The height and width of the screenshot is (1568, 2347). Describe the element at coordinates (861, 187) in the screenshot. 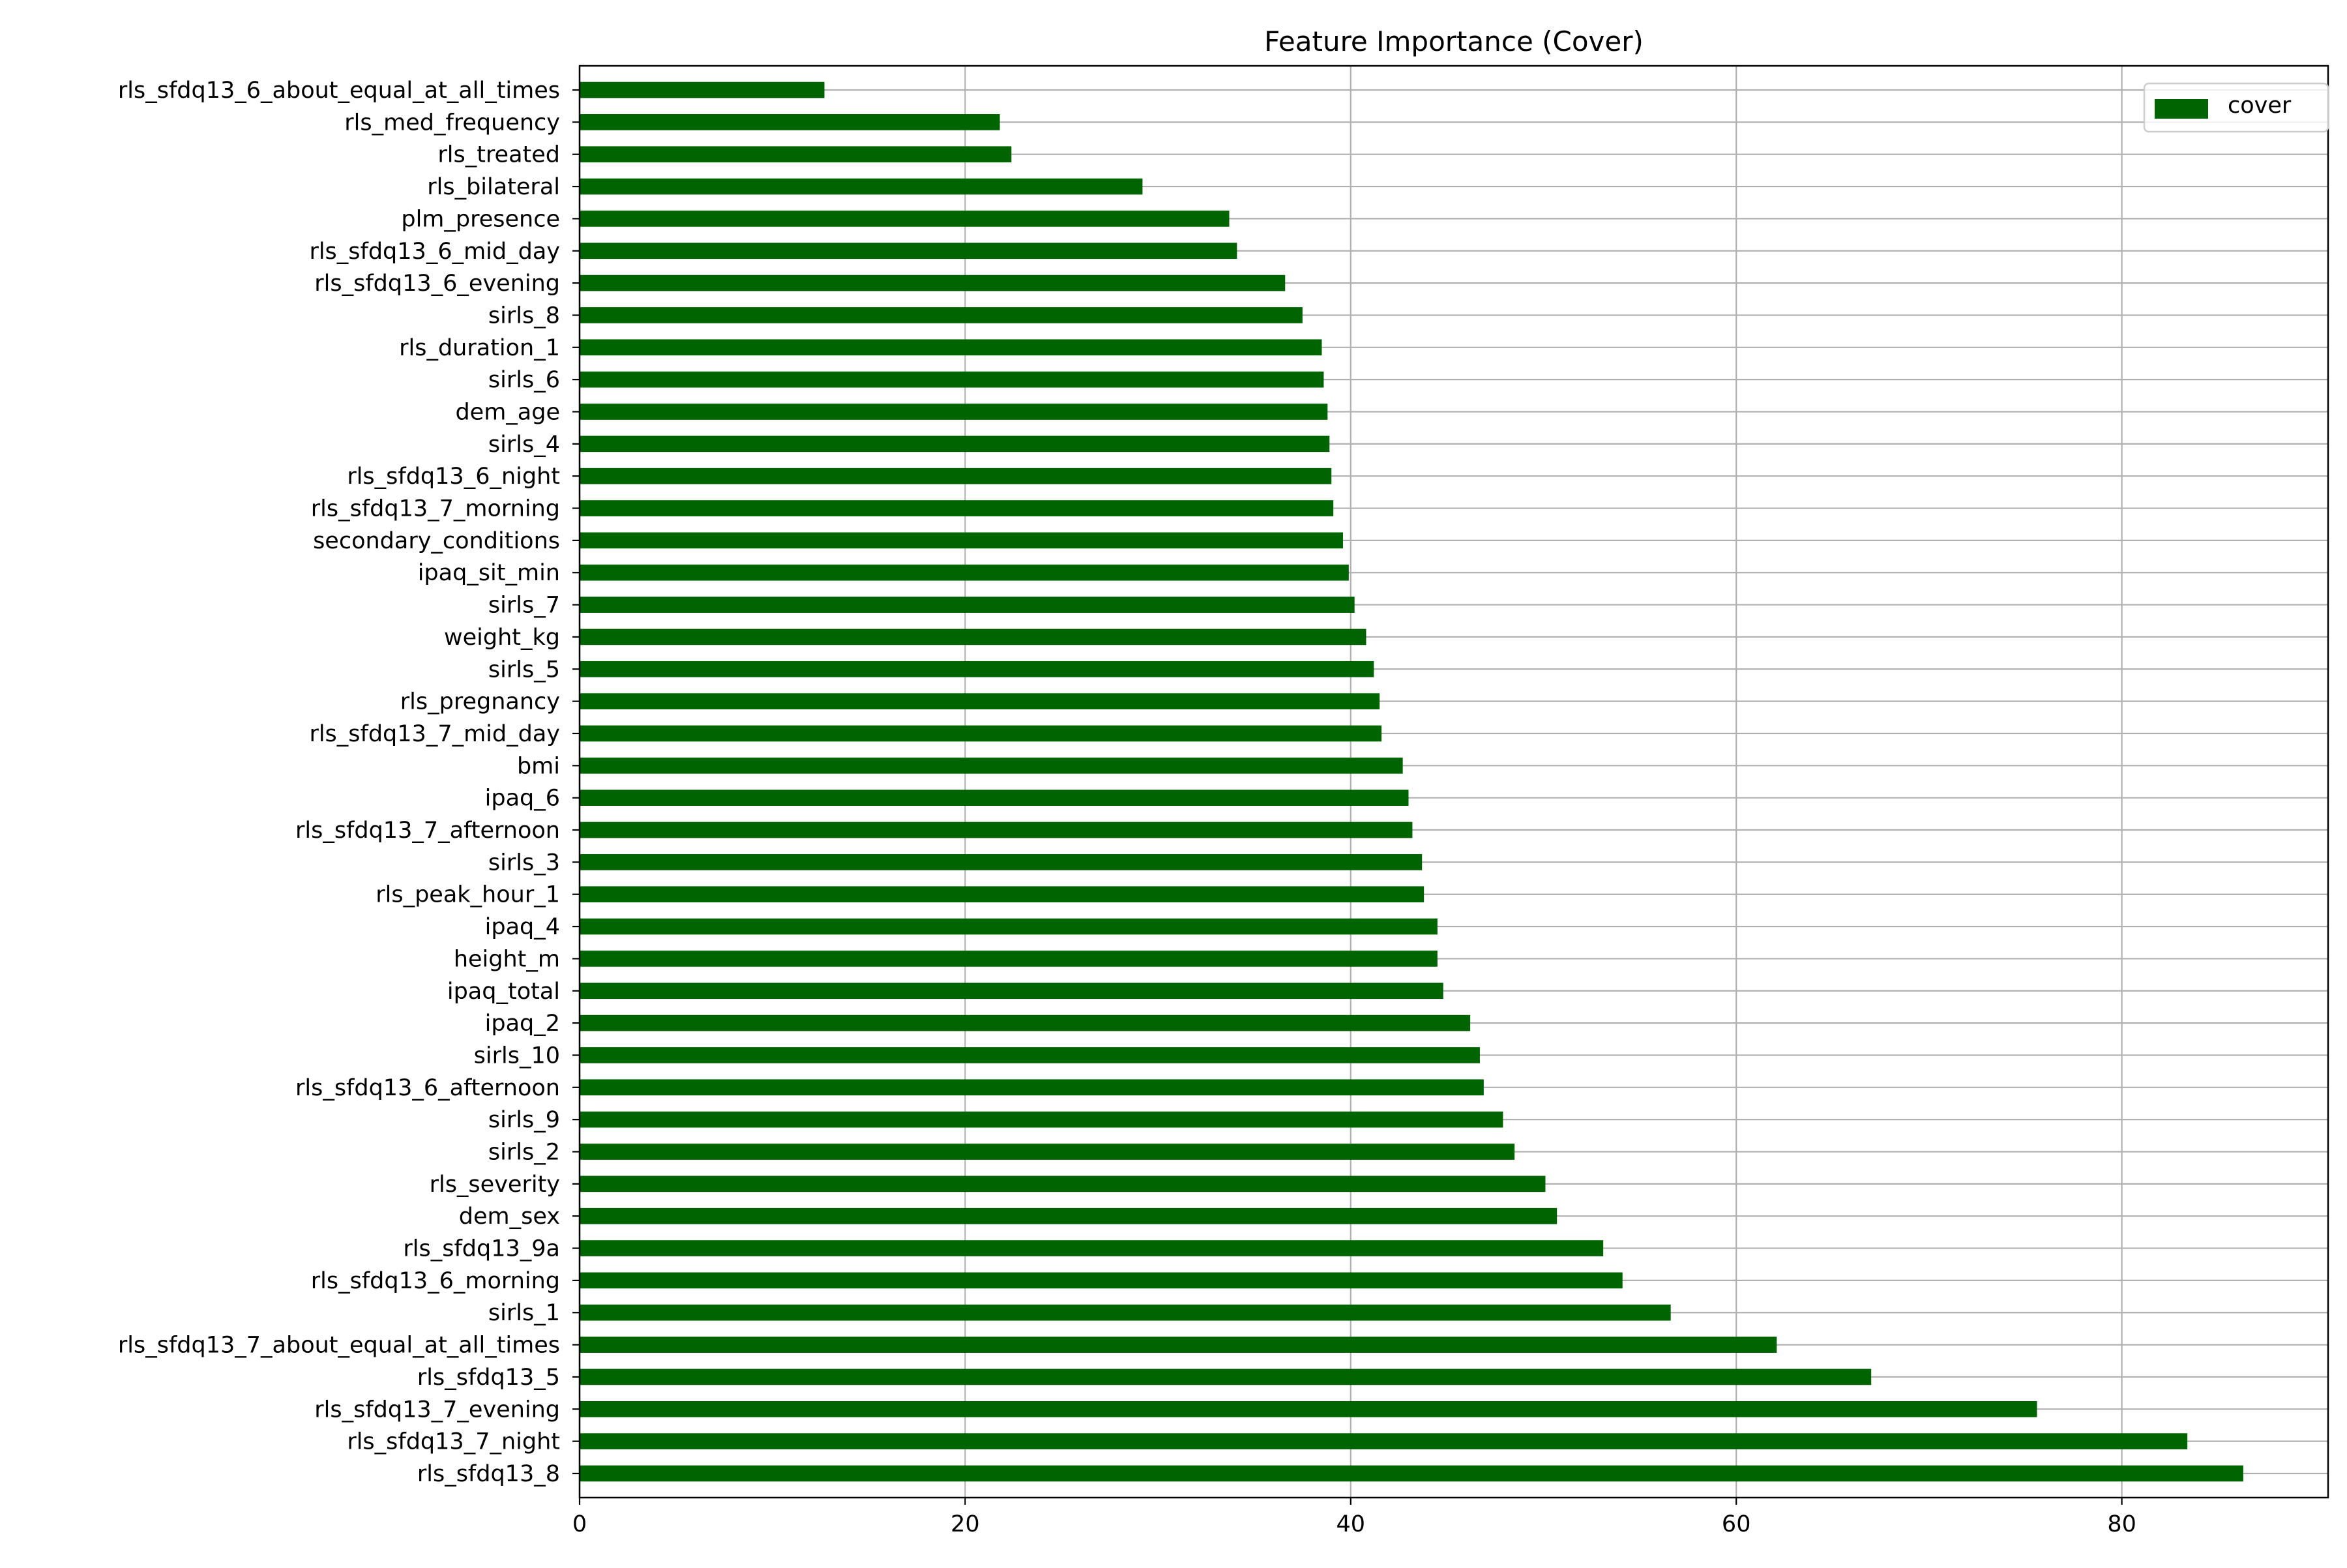

I see `bar-rls-bilateral` at that location.